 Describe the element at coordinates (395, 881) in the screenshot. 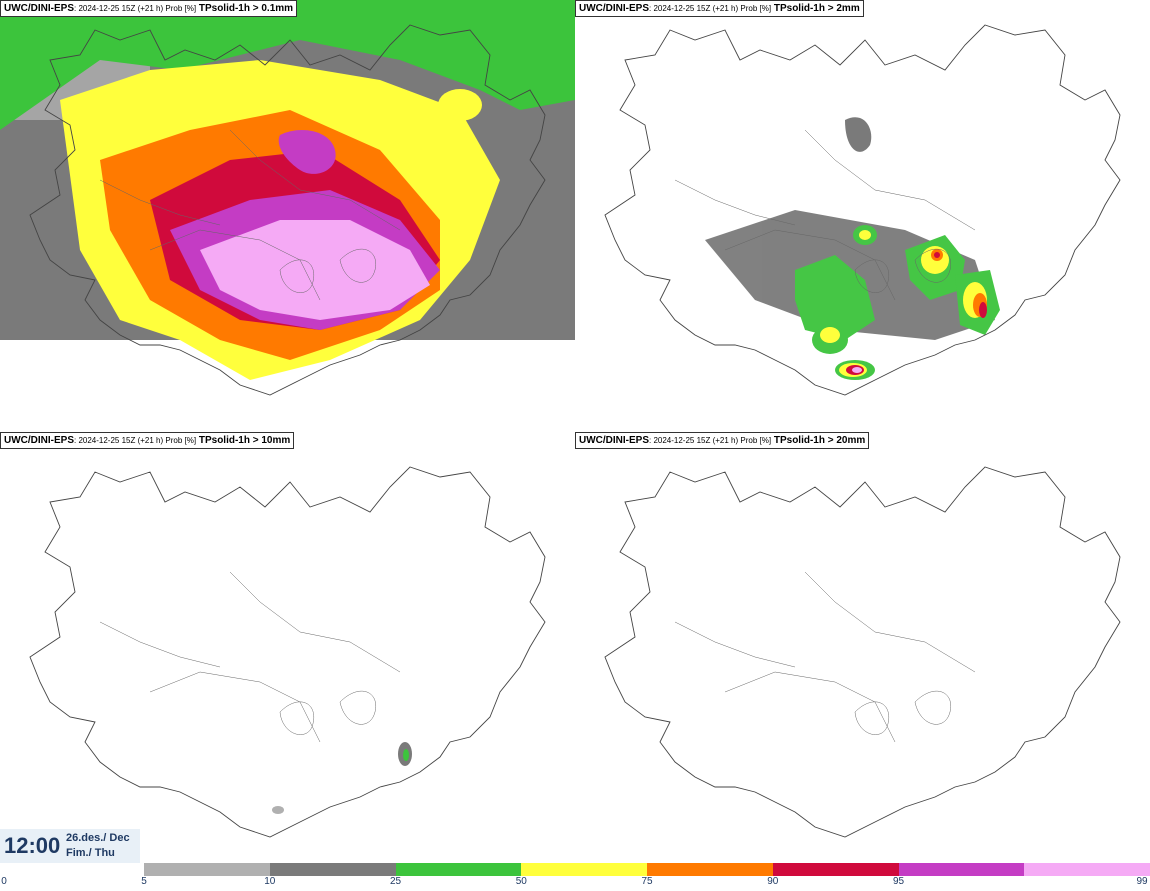

I see `legend-tick-label: 25` at that location.